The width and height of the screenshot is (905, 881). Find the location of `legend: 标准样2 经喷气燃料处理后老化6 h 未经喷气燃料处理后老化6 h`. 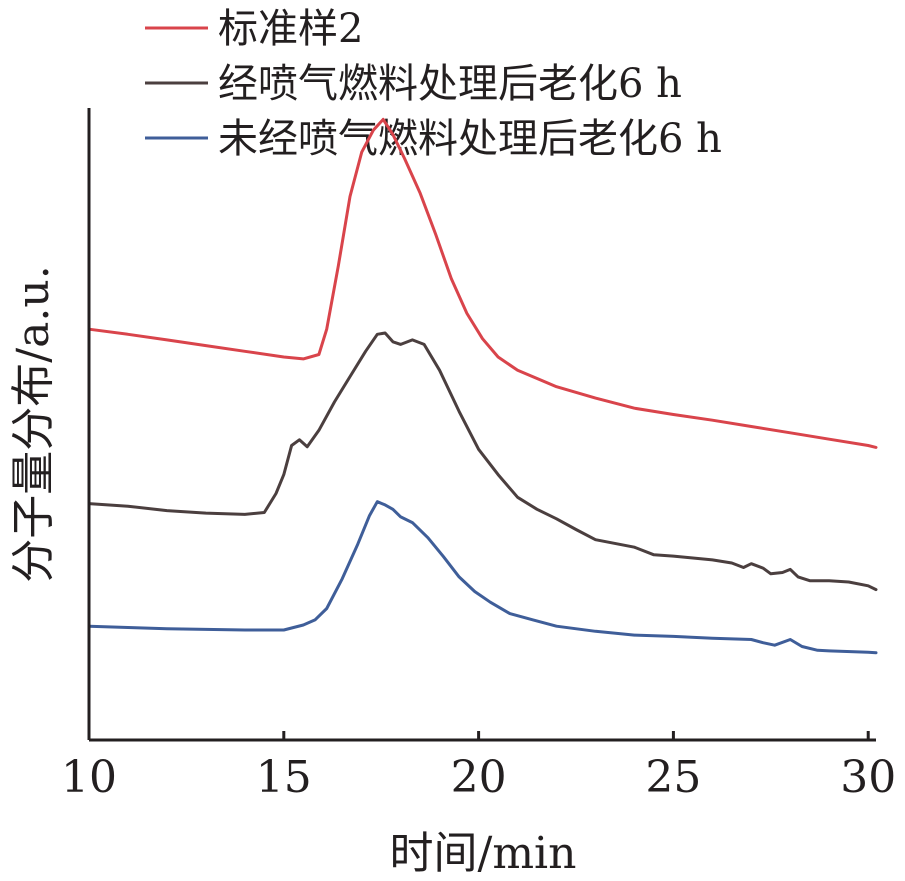

legend: 标准样2 经喷气燃料处理后老化6 h 未经喷气燃料处理后老化6 h is located at coordinates (433, 84).